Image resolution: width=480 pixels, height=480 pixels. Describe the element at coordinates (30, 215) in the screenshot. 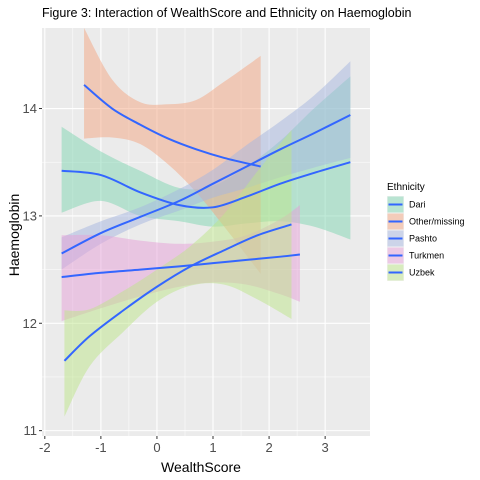

I see `y-tick-label: 13` at that location.